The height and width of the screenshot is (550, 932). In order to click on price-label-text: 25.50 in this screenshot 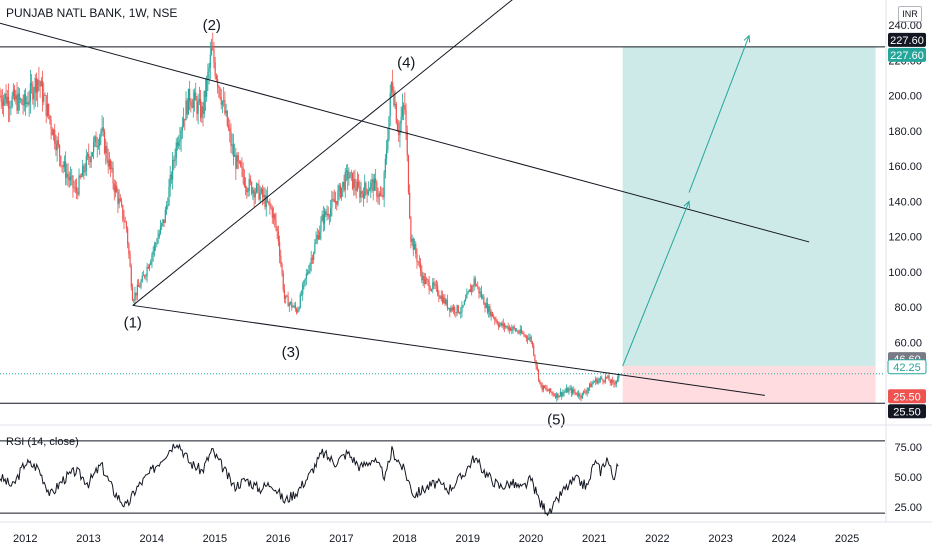, I will do `click(907, 397)`.